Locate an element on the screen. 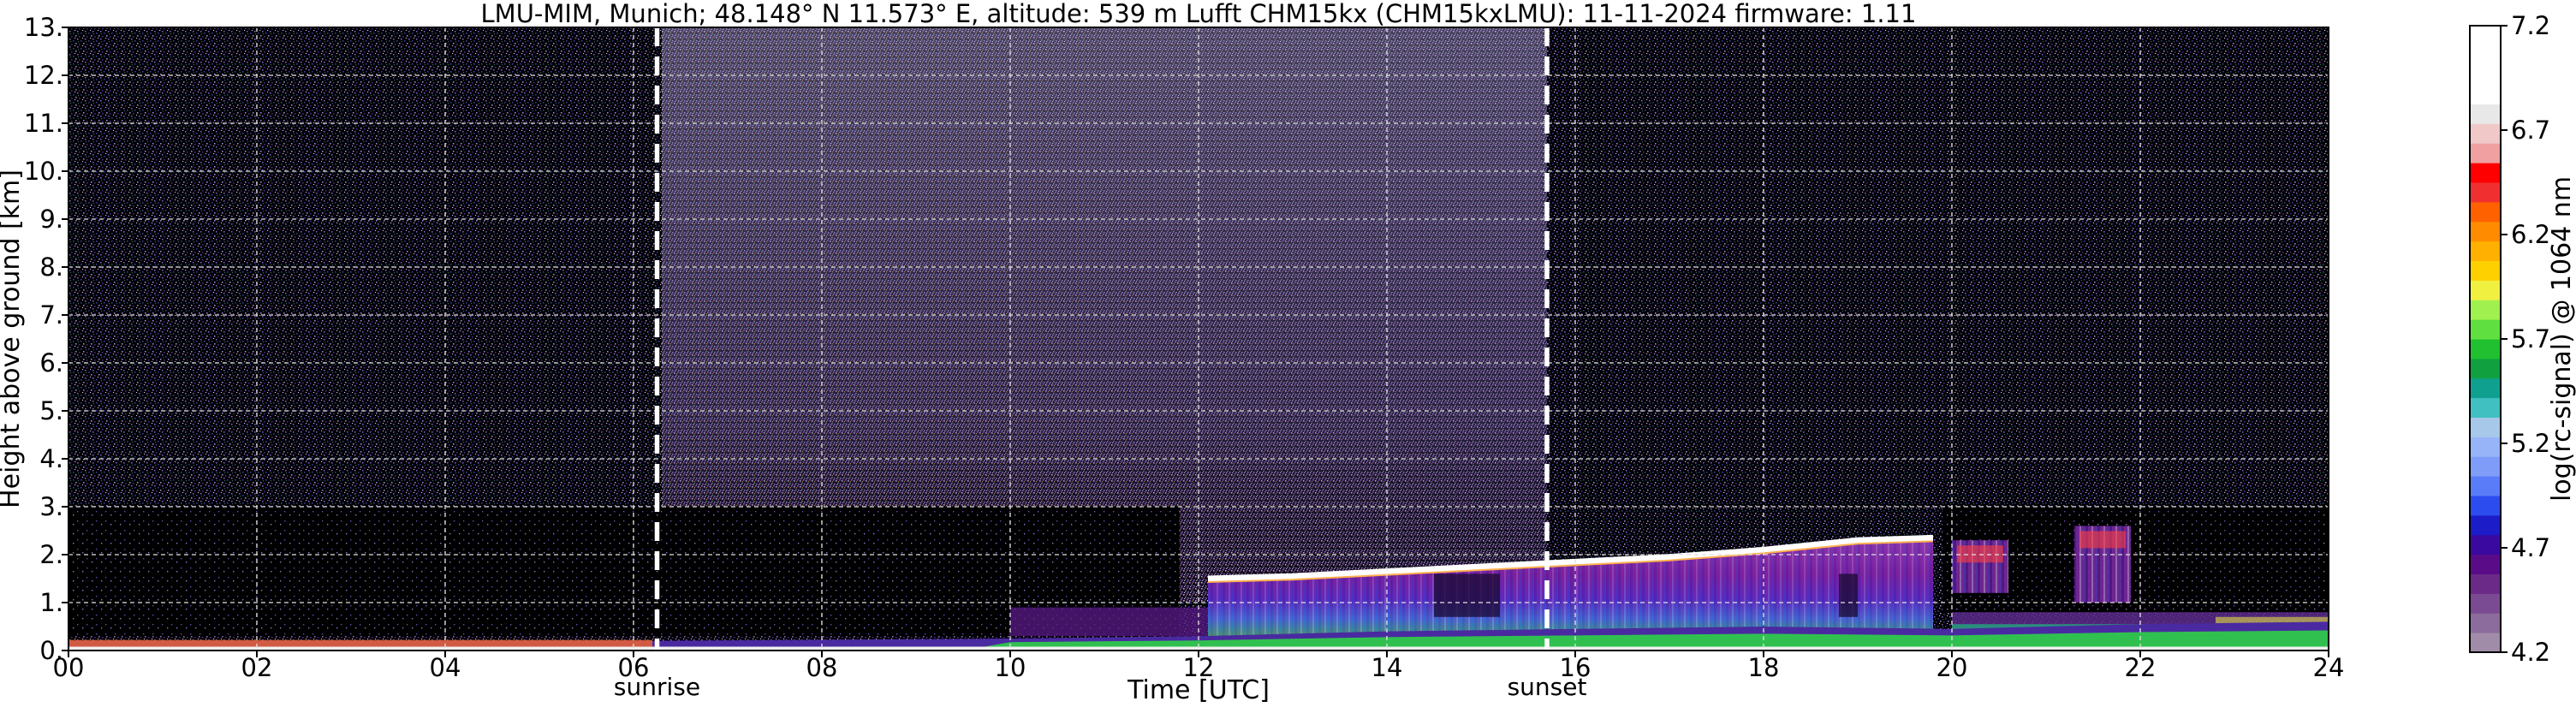  cloud-base-line-edge is located at coordinates (1570, 561).